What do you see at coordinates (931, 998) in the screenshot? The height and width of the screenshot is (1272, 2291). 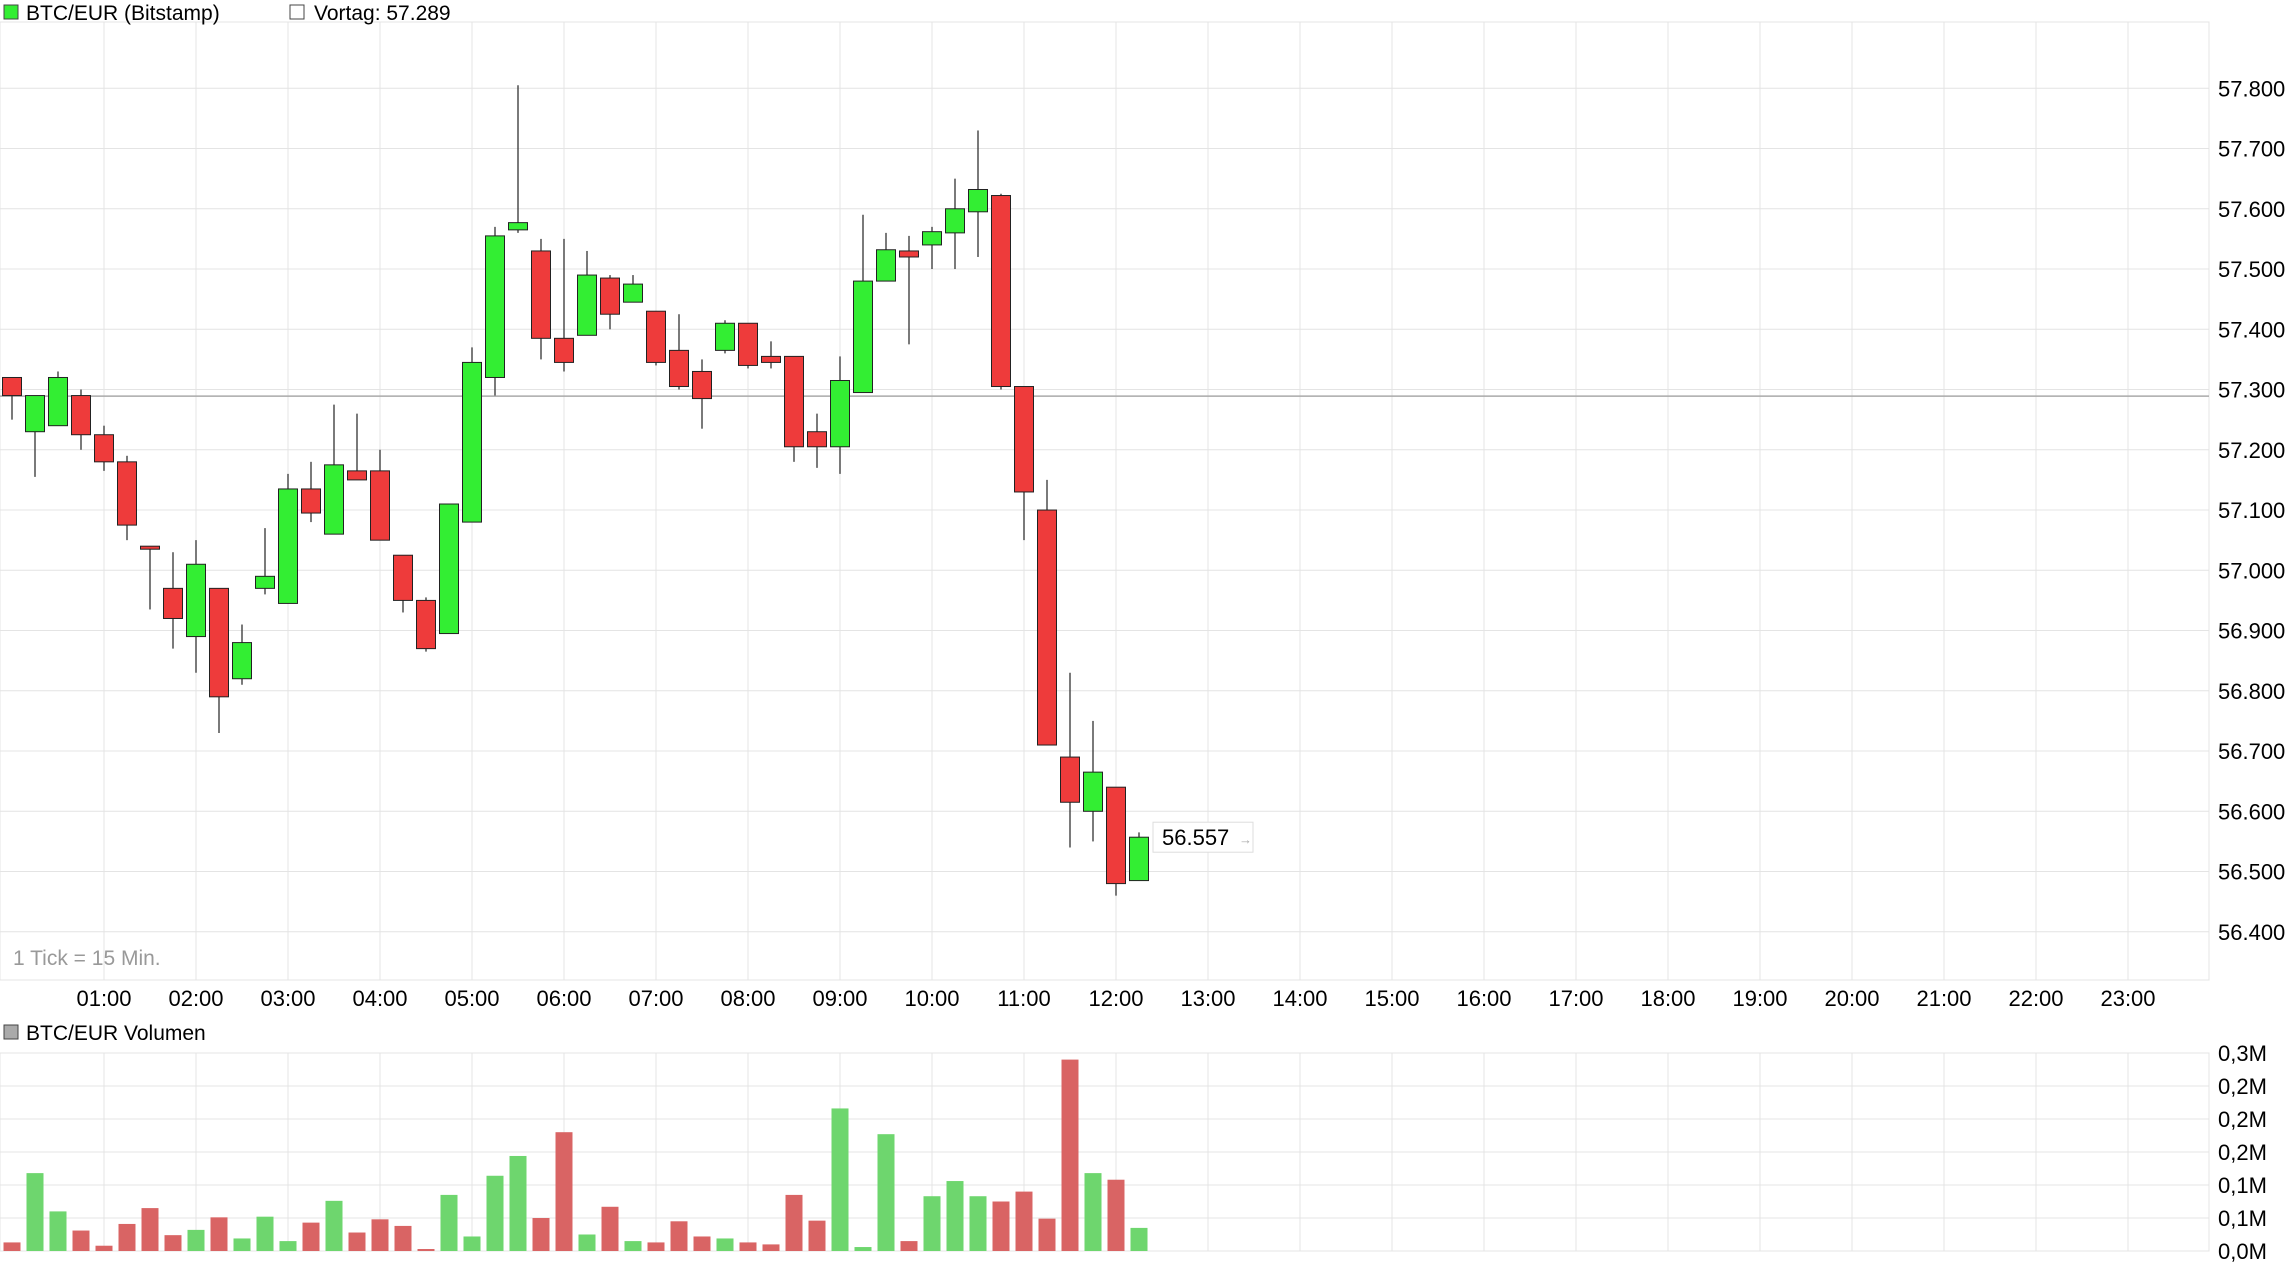 I see `time-x-tick-label: 10:00` at bounding box center [931, 998].